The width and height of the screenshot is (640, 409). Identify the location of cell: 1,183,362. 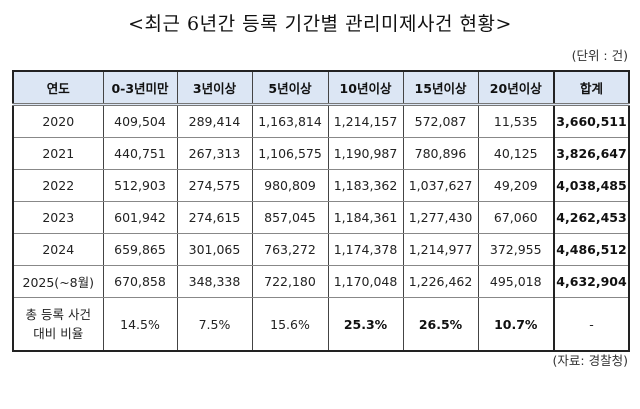
(365, 185).